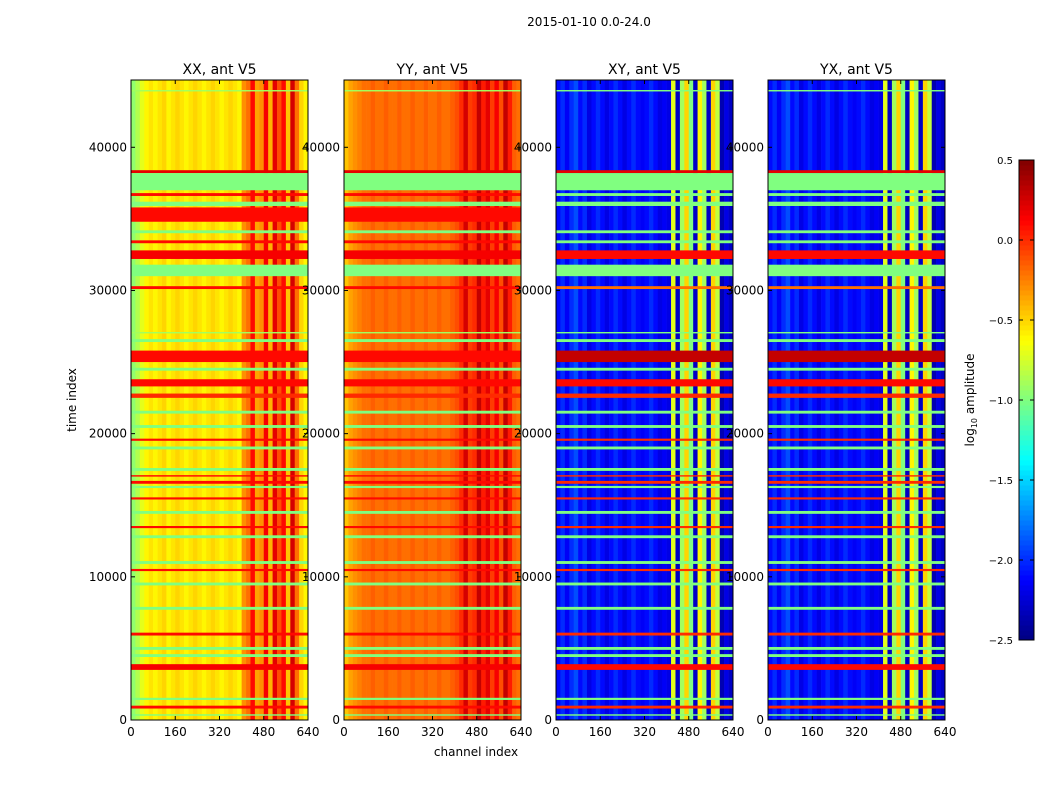  I want to click on x-tick-label: 160, so click(388, 732).